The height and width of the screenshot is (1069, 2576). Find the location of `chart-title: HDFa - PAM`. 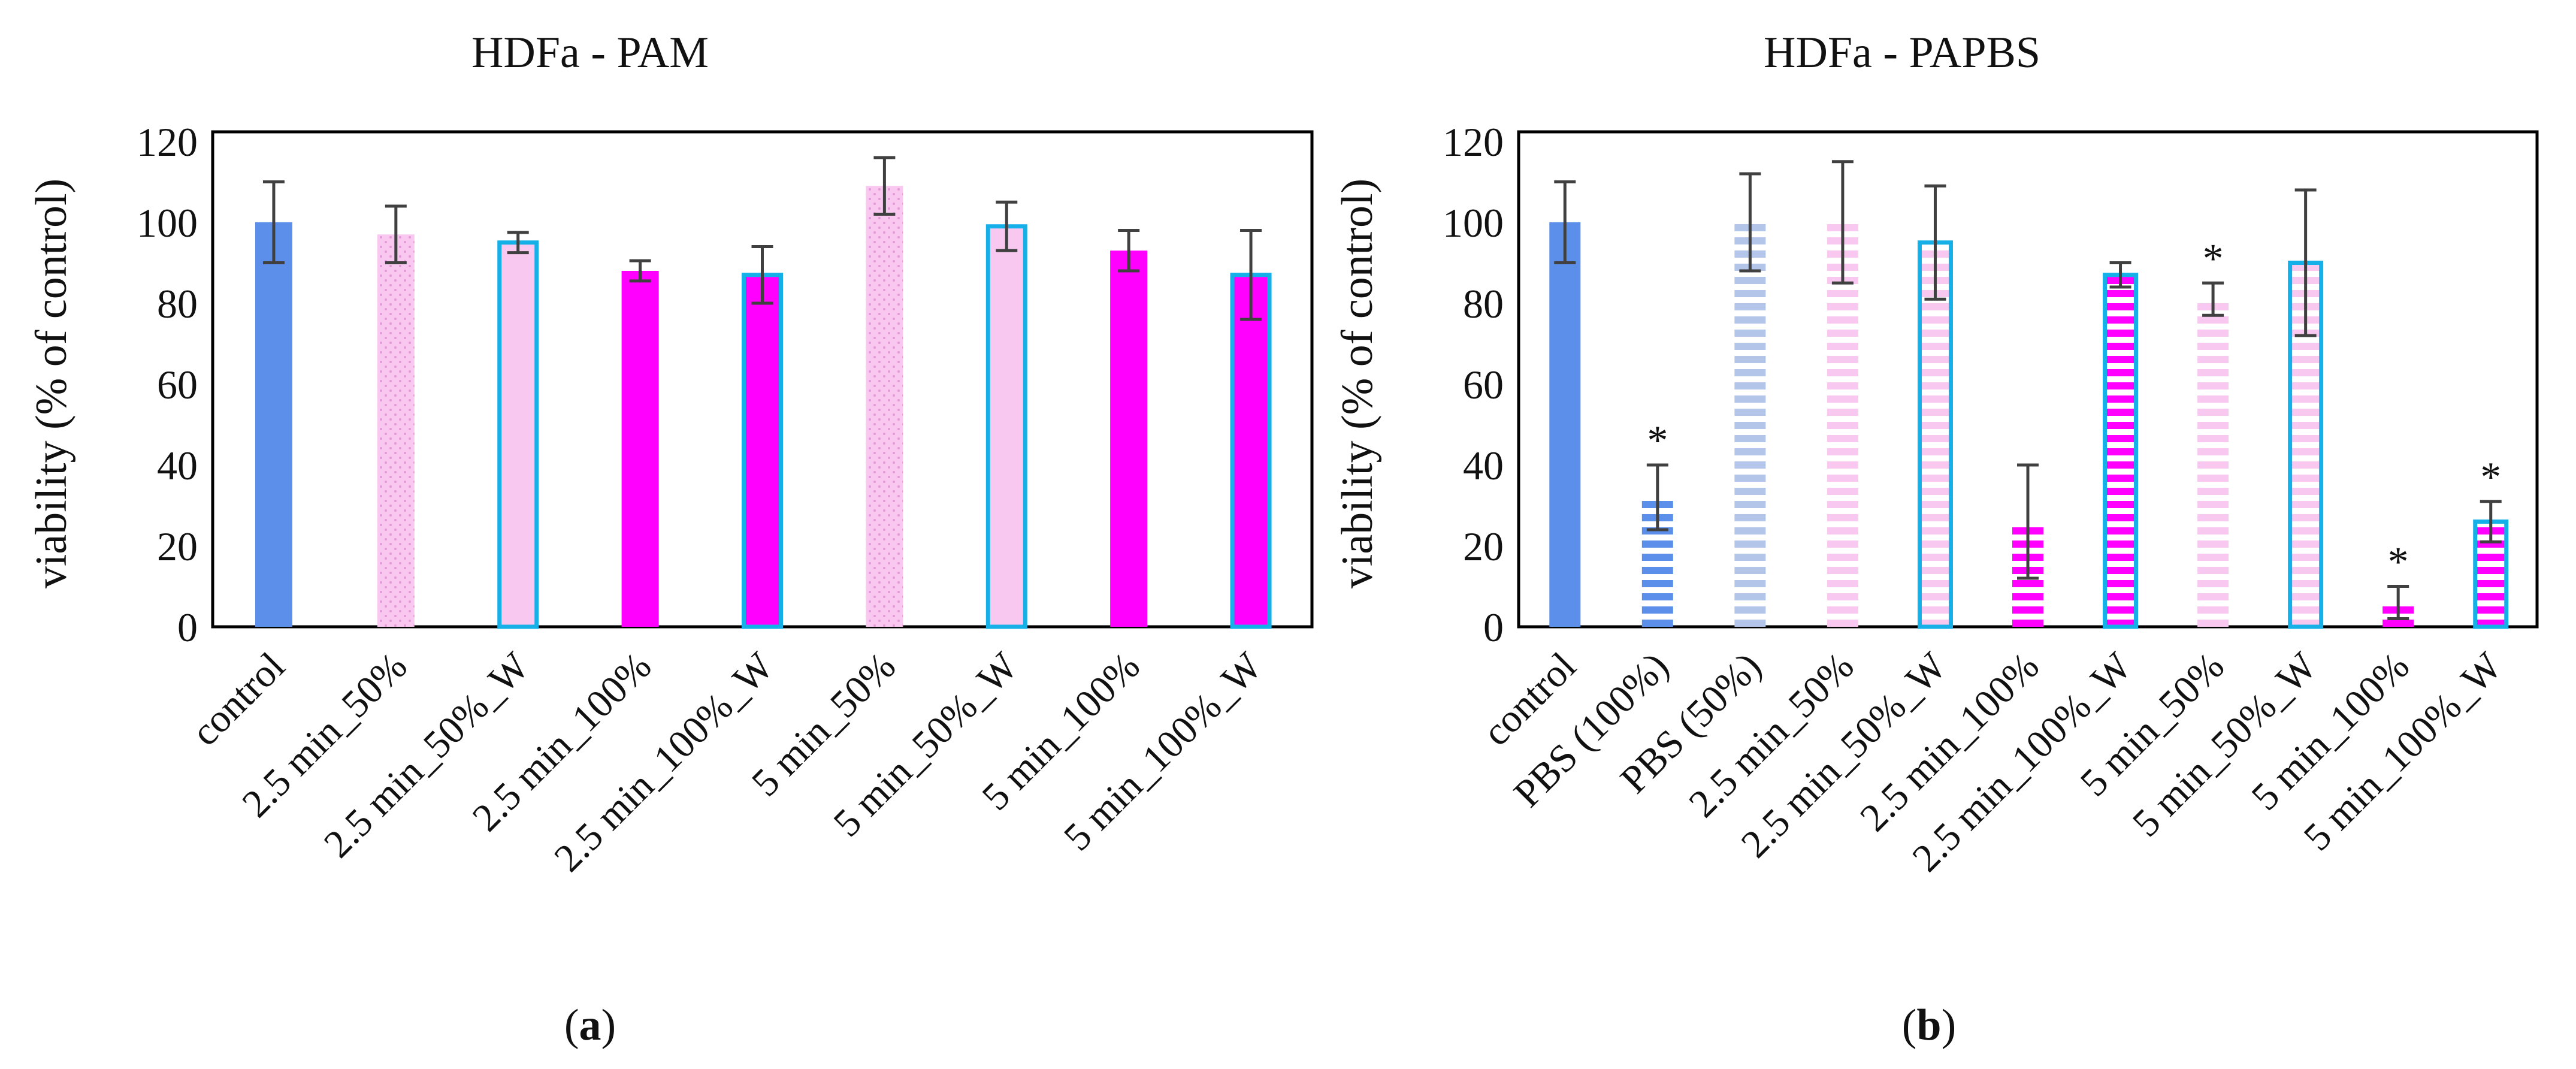

chart-title: HDFa - PAM is located at coordinates (590, 52).